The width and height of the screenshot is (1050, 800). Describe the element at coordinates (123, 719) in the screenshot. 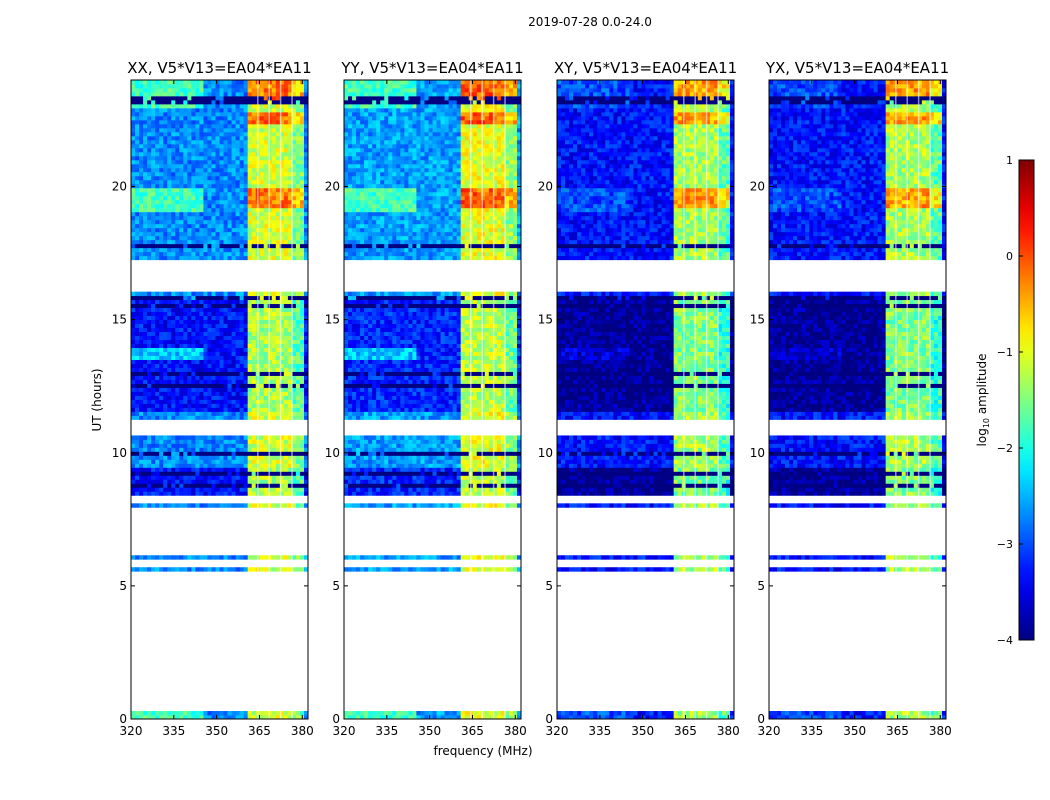

I see `y-tick-label: 0` at that location.